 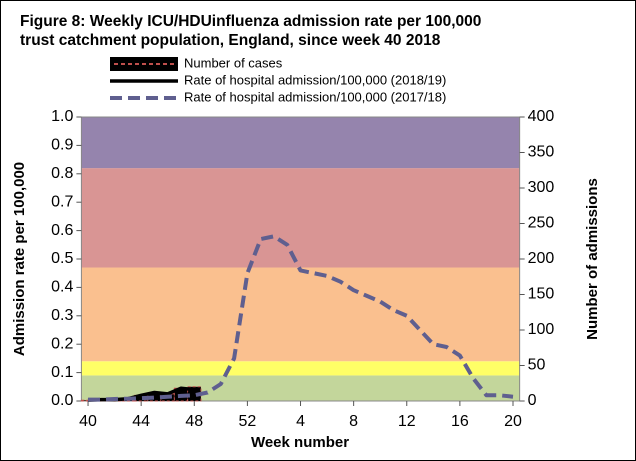 I want to click on y-tick-label: 1.0, so click(x=62, y=116).